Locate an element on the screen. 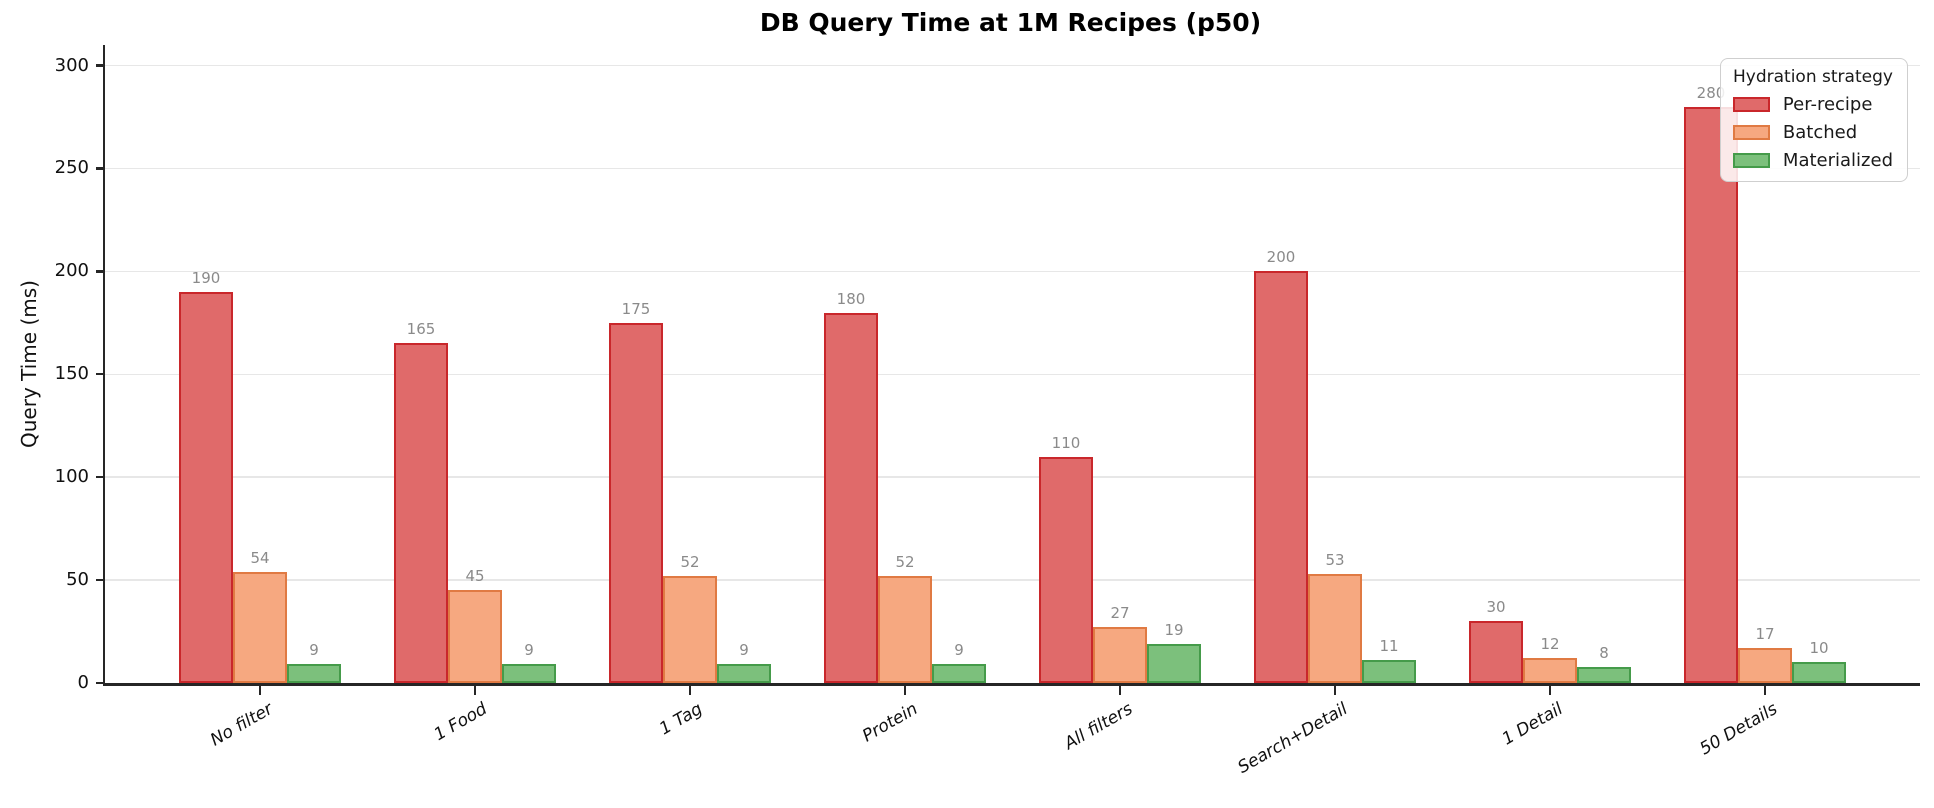 The height and width of the screenshot is (808, 1934). y-tick-label: 150 is located at coordinates (71, 374).